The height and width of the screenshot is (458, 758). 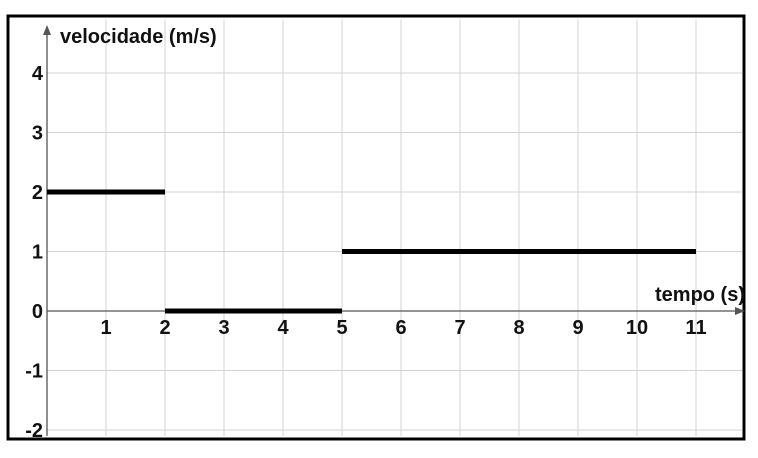 What do you see at coordinates (518, 328) in the screenshot?
I see `x-tick-label: 8` at bounding box center [518, 328].